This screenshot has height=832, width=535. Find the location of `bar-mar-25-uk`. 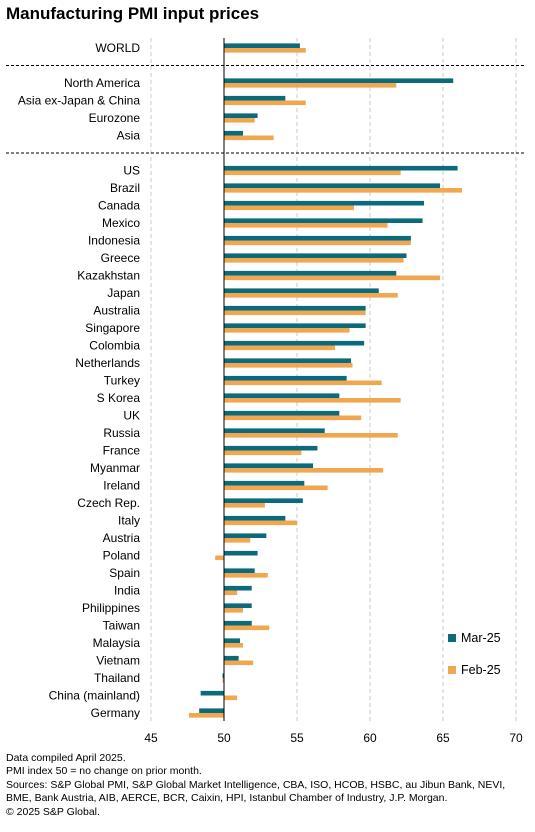

bar-mar-25-uk is located at coordinates (282, 413).